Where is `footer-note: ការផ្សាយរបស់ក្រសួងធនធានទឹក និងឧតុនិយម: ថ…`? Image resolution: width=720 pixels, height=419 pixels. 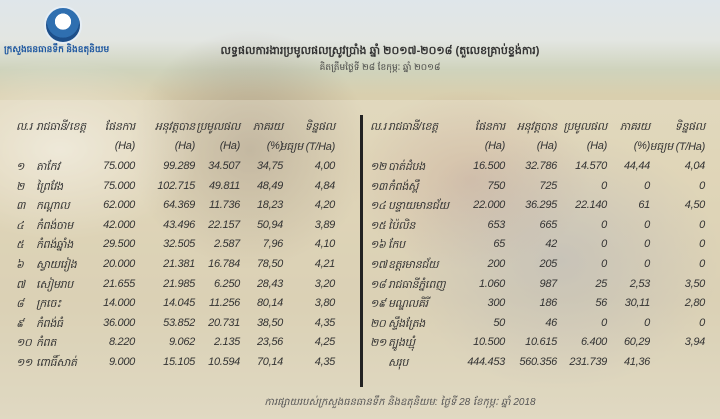
footer-note: ការផ្សាយរបស់ក្រសួងធនធានទឹក និងឧតុនិយម: ថ… is located at coordinates (400, 402).